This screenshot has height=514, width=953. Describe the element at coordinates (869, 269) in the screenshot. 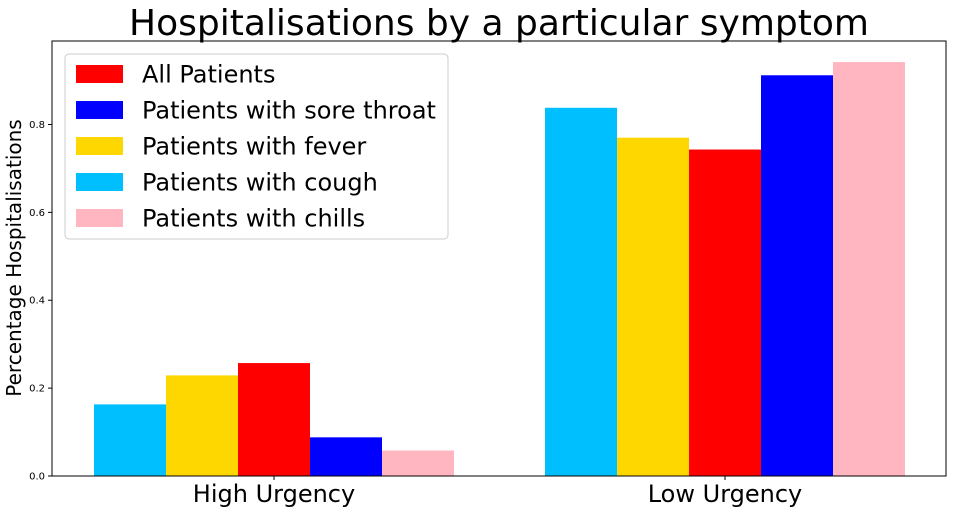

I see `bar-patients-with-chills-low-urgency` at that location.